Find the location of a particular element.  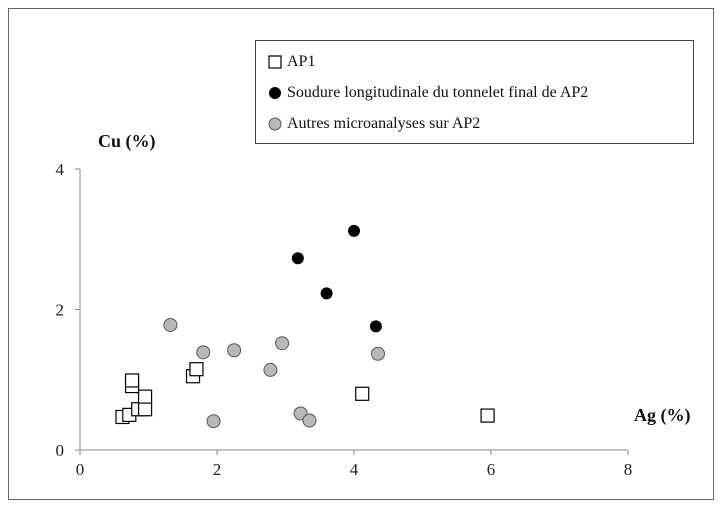

x-tick-label: 2 is located at coordinates (217, 469).